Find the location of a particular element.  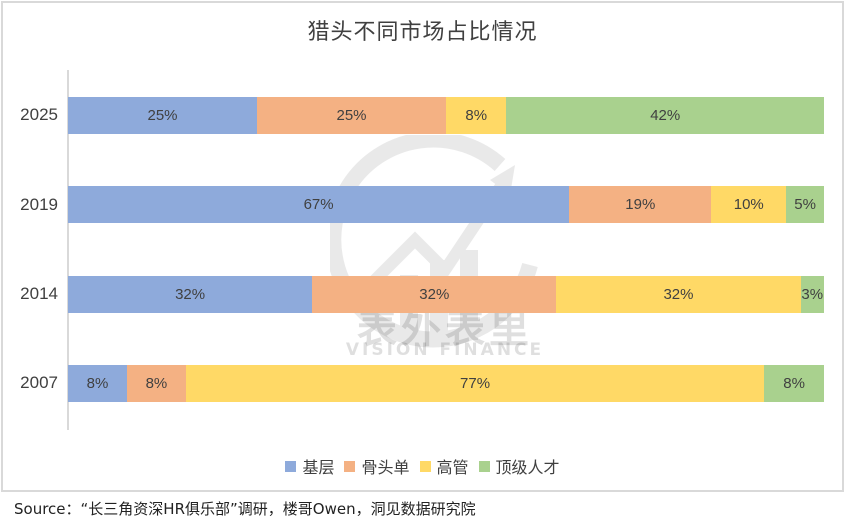

legend-item-高管: 高管 is located at coordinates (444, 466).